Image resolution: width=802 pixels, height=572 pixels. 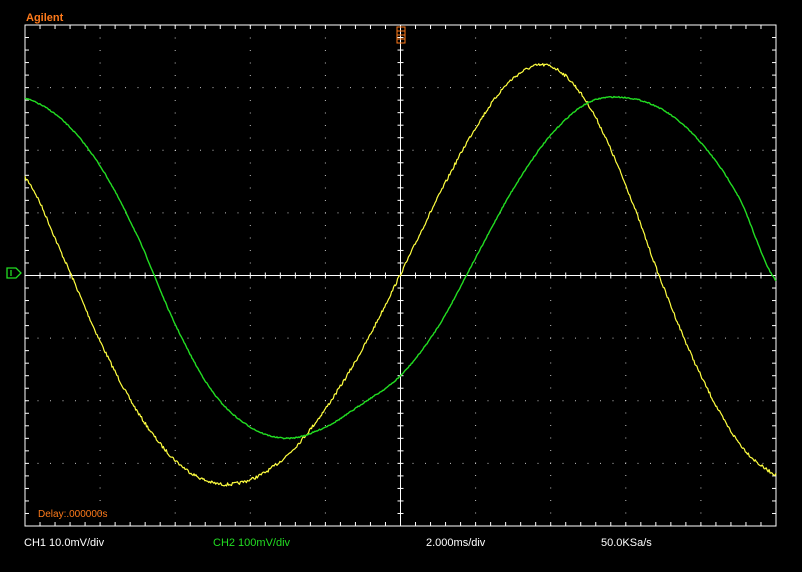 What do you see at coordinates (73, 514) in the screenshot?
I see `delay-readout: Delay:.000000s` at bounding box center [73, 514].